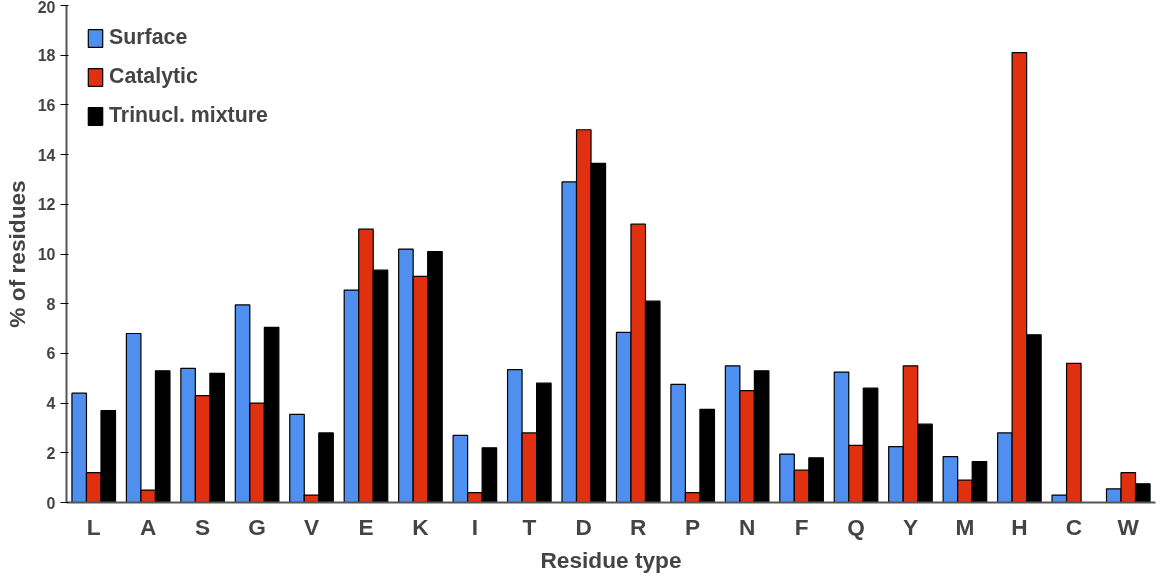 This screenshot has height=581, width=1169. I want to click on x-tick-label: S, so click(203, 526).